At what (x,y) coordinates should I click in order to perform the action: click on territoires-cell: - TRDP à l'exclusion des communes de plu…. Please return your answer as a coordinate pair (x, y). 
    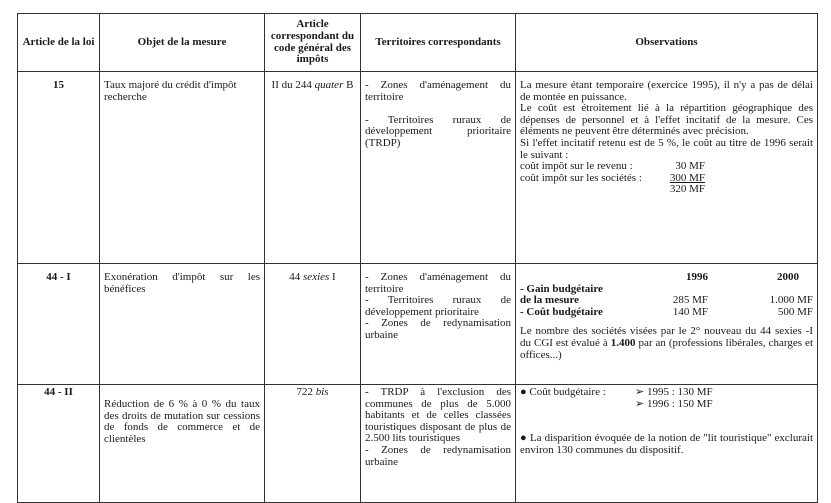
    Looking at the image, I should click on (438, 443).